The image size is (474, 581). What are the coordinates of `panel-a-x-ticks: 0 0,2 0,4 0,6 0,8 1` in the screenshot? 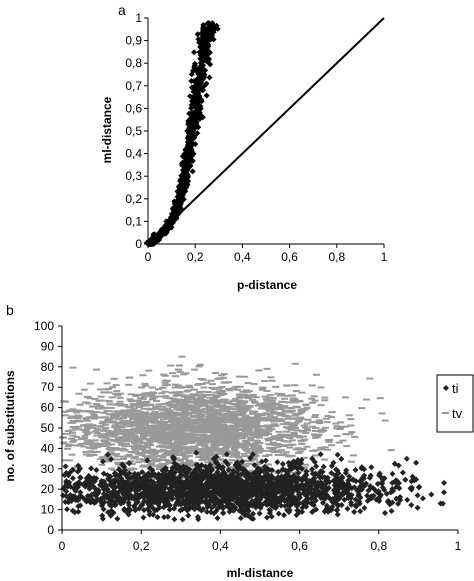 It's located at (266, 254).